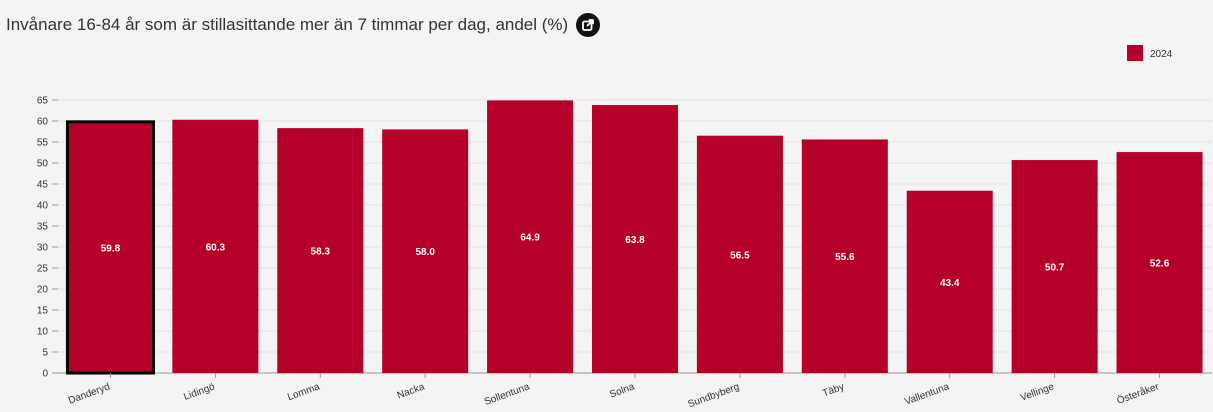  I want to click on x-category-label: Vallentuna, so click(927, 394).